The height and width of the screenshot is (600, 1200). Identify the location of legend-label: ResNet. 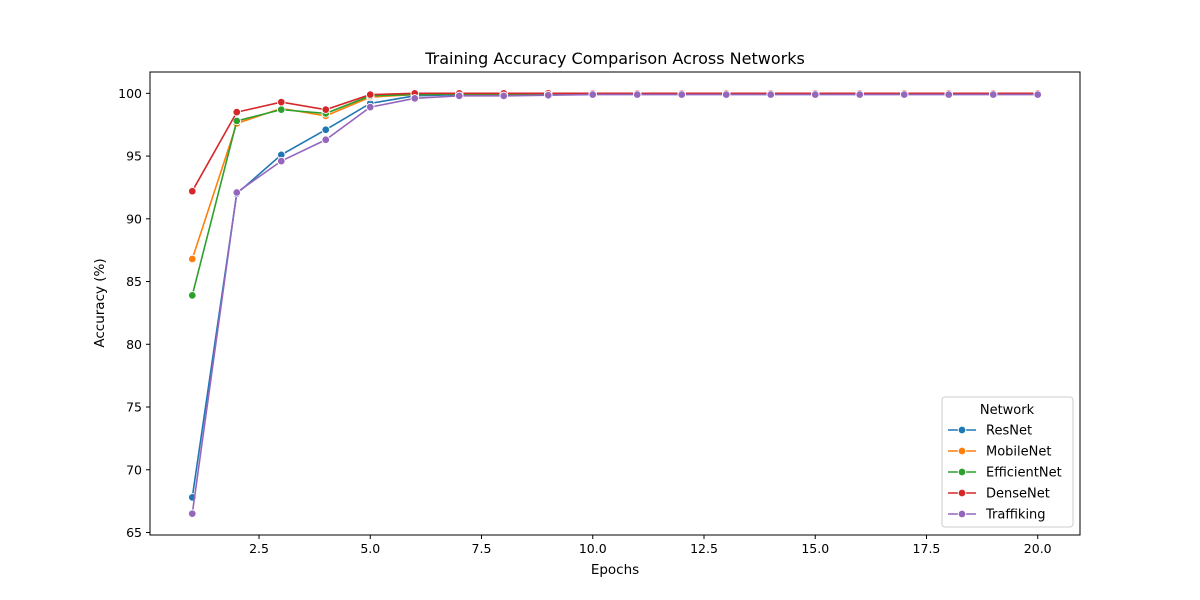
(1009, 431).